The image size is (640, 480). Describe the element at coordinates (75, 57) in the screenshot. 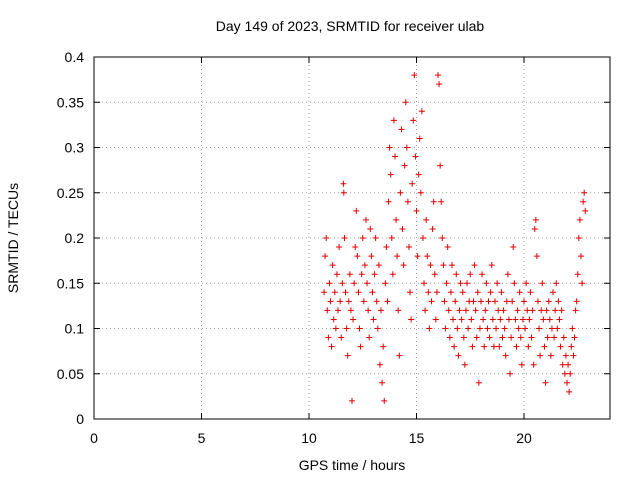

I see `y-tick-label: 0.4` at that location.